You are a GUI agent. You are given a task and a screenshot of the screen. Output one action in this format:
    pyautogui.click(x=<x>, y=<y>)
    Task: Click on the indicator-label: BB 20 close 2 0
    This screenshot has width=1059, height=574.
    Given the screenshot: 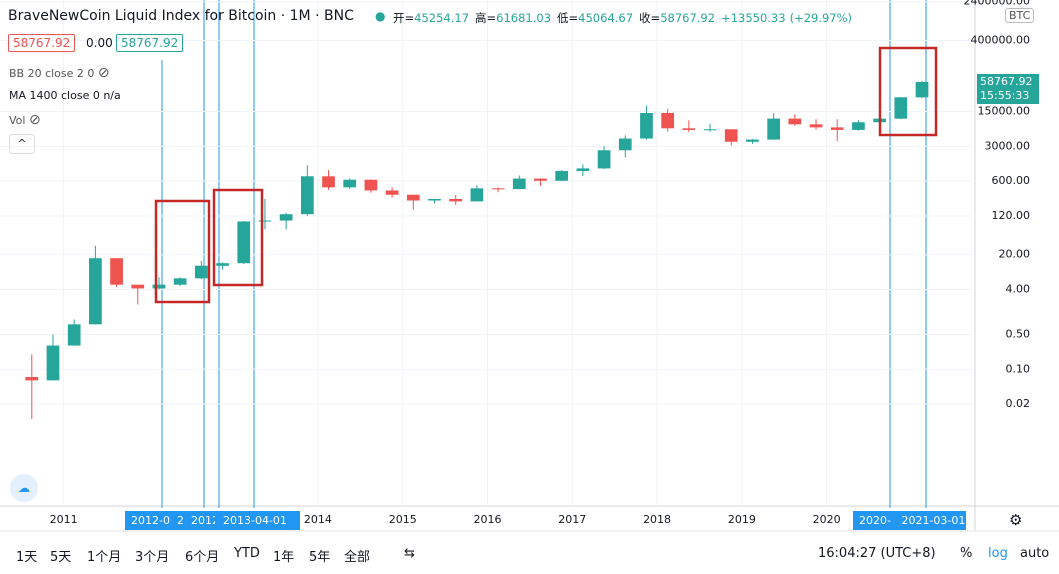 What is the action you would take?
    pyautogui.click(x=52, y=73)
    